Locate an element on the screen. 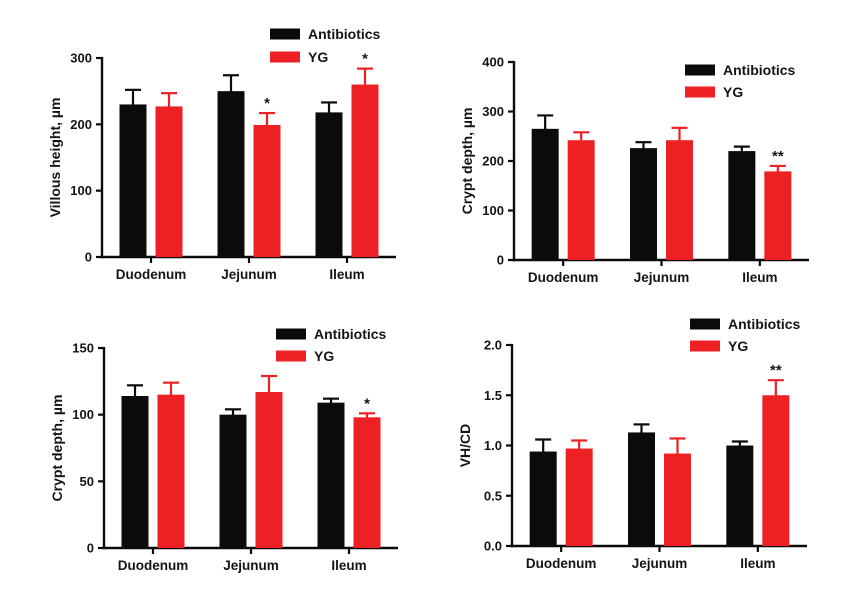 The height and width of the screenshot is (592, 859). y-tick-label: 400 is located at coordinates (493, 62).